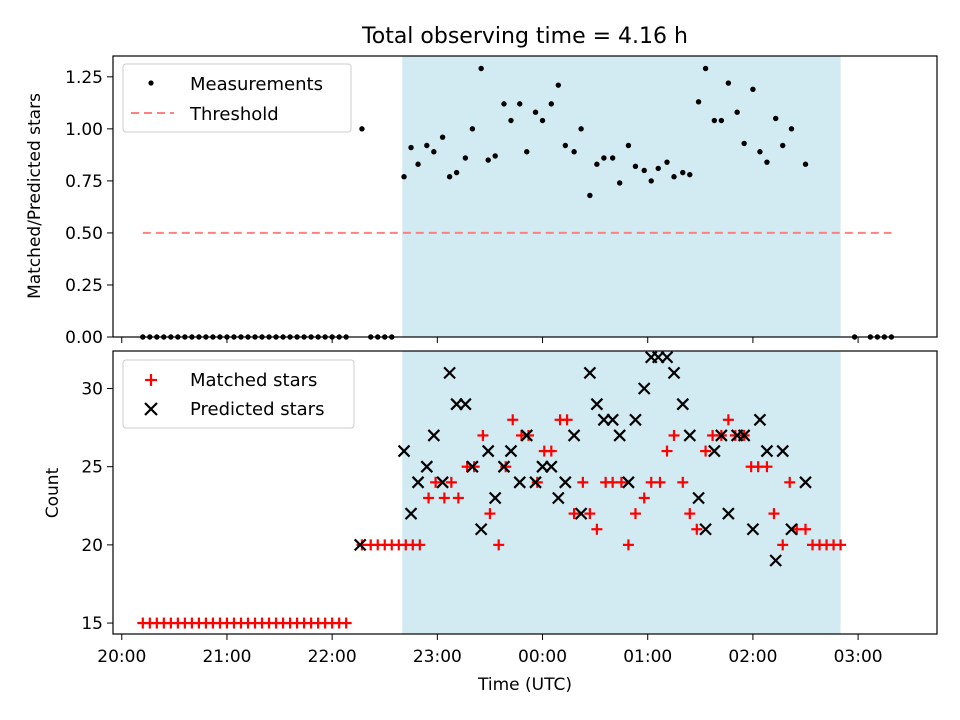  I want to click on bottom-x-ticks: 20:00 21:00 22:00 23:00 00:00 01:00 02:00 03:00, so click(490, 650).